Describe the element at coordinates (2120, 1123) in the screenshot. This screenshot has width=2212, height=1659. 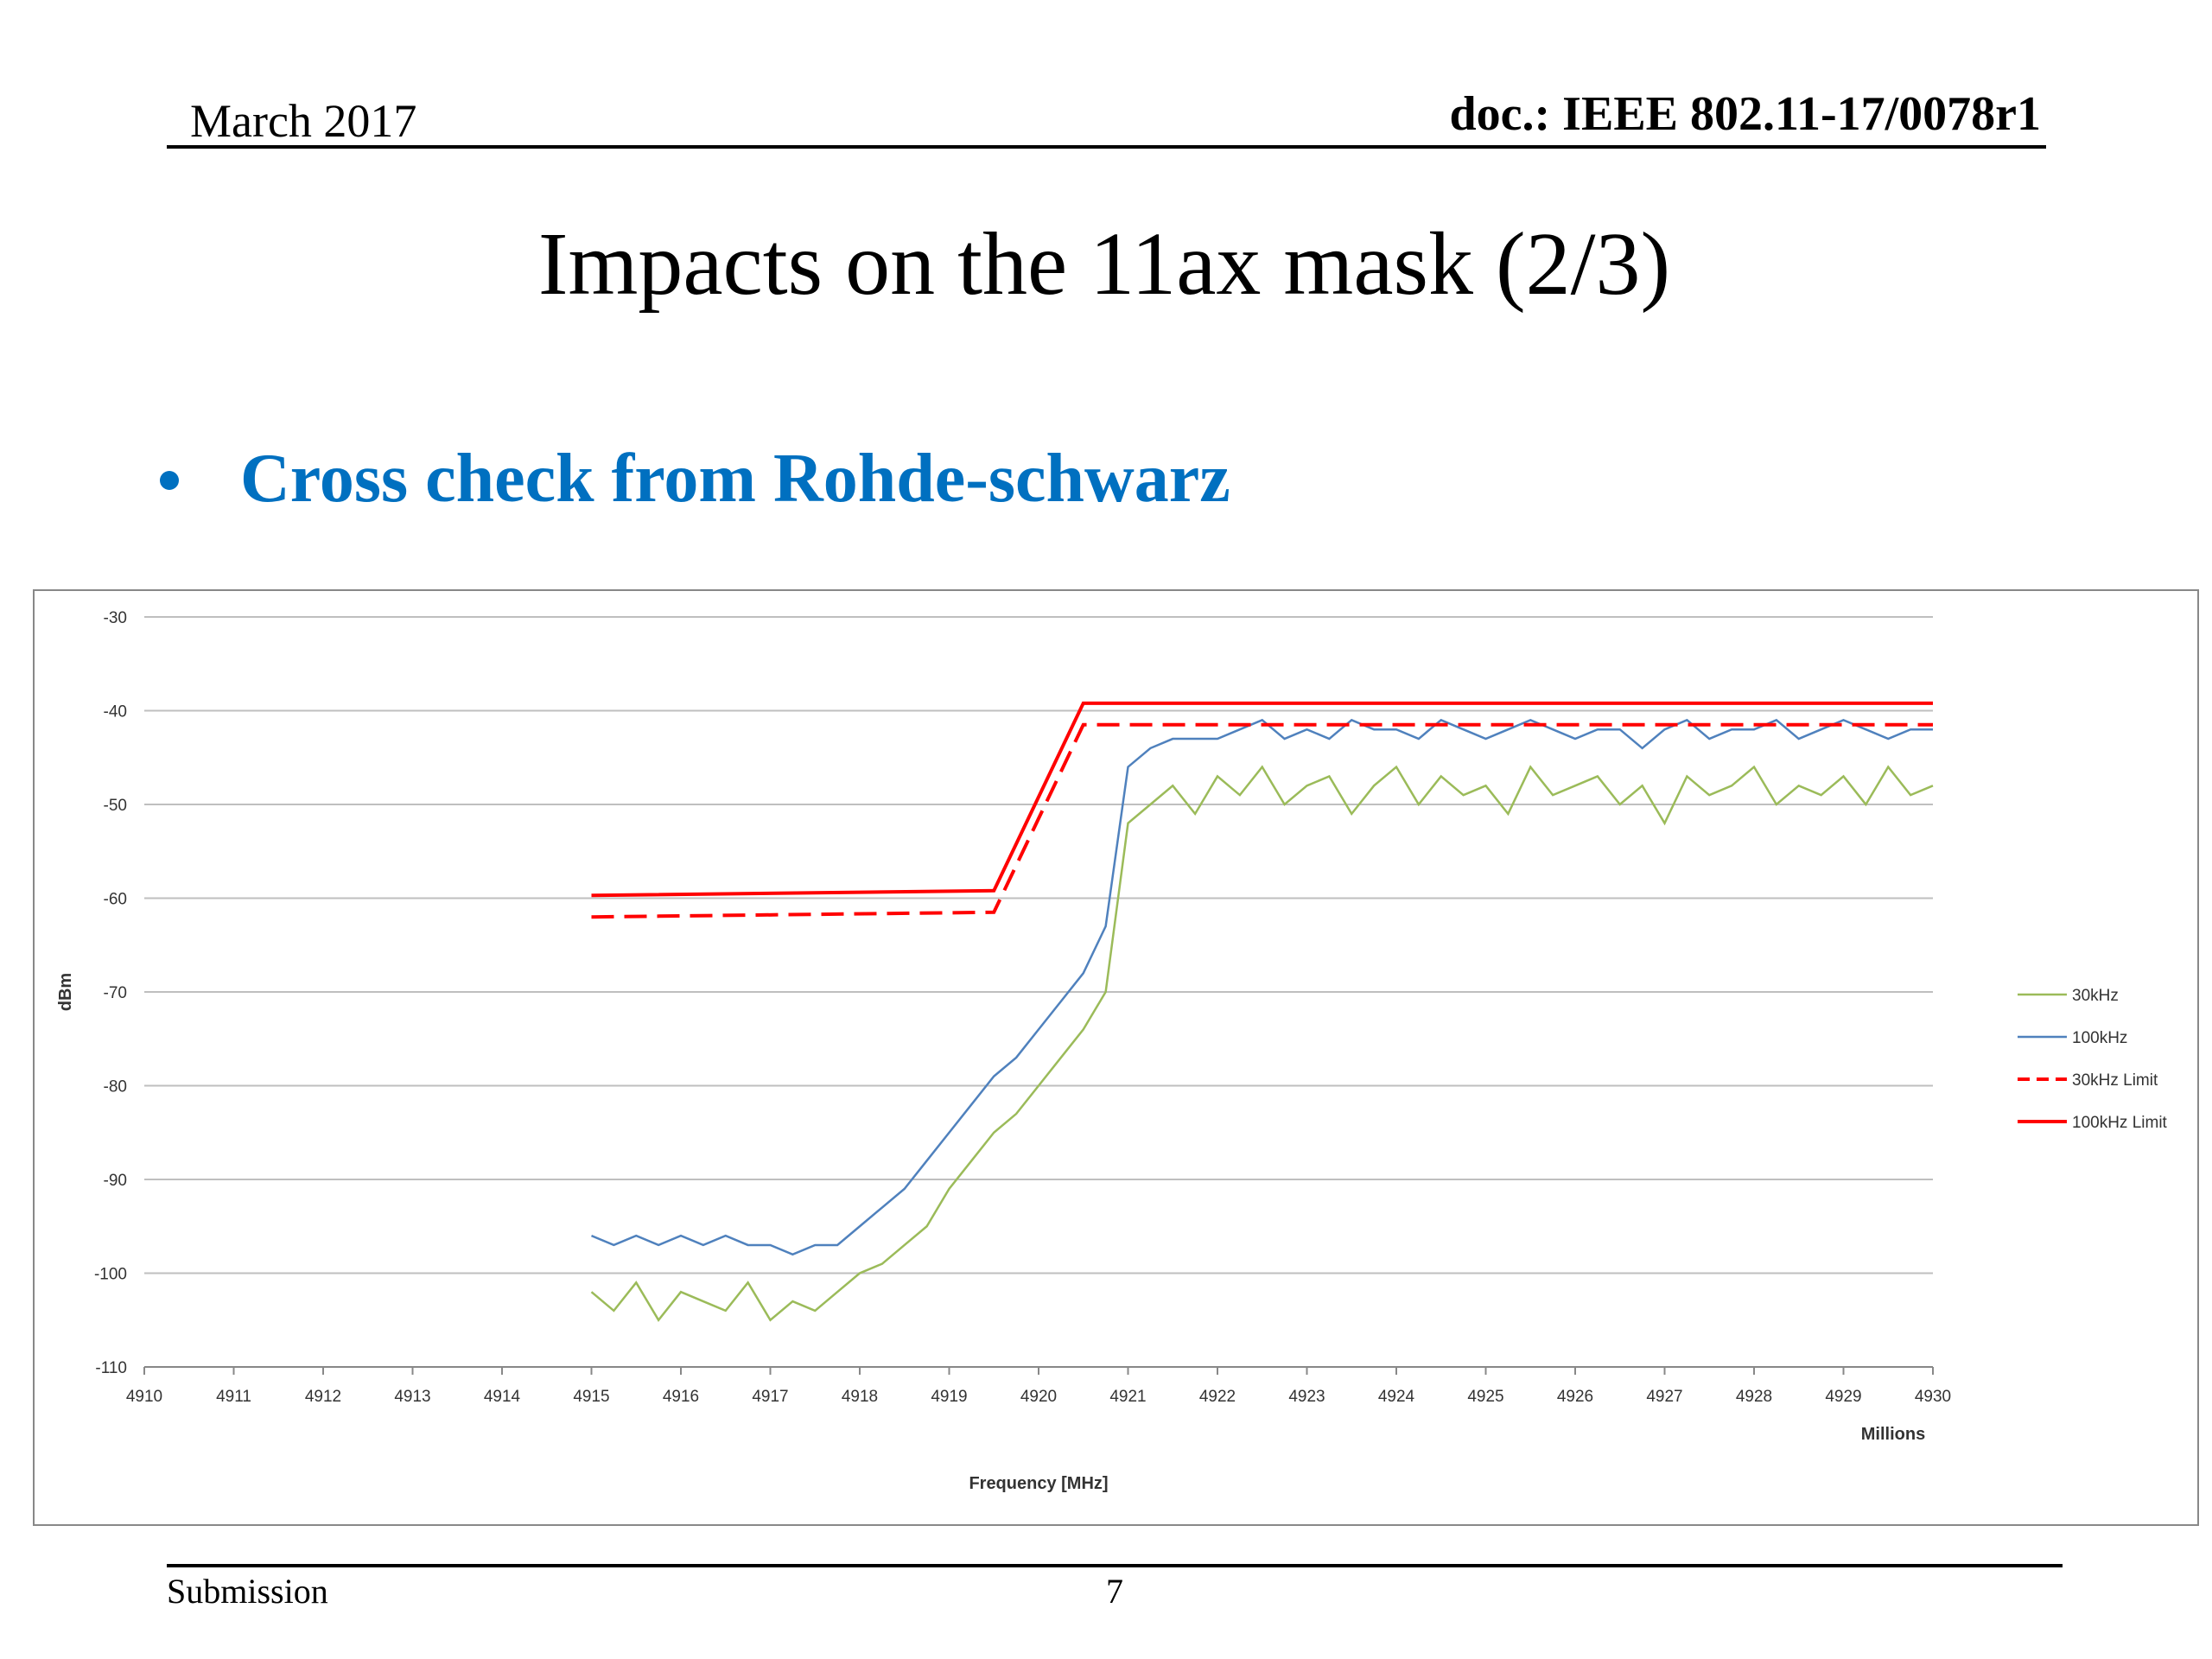
I see `legend-label: 100kHz Limit` at that location.